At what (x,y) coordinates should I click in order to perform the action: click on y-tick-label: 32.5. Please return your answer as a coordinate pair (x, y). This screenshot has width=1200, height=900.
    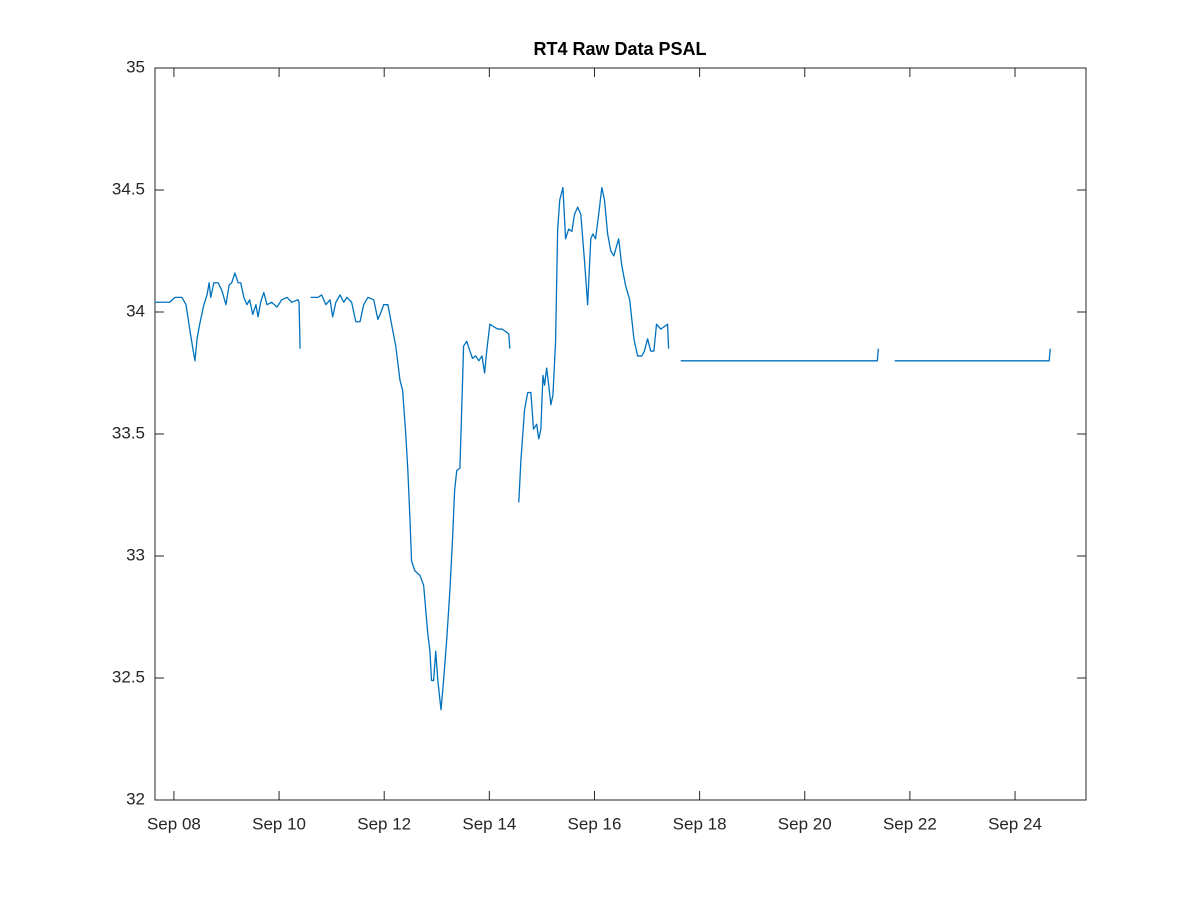
    Looking at the image, I should click on (128, 676).